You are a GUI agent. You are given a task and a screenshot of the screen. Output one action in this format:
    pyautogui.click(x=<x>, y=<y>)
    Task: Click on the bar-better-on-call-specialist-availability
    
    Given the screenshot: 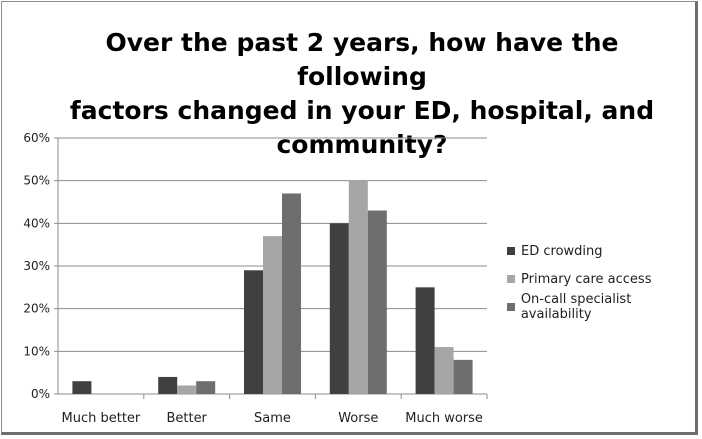 What is the action you would take?
    pyautogui.click(x=206, y=387)
    